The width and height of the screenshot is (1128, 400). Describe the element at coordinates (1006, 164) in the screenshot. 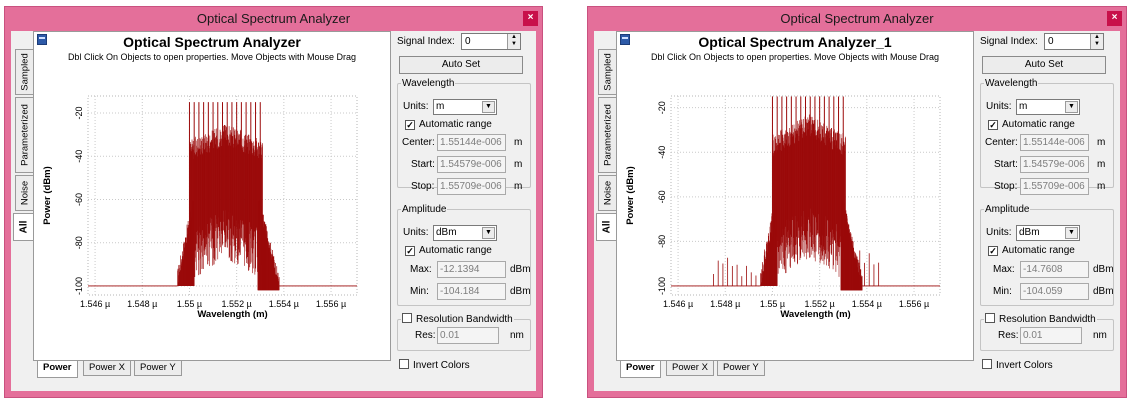

I see `start-label: Start:` at that location.